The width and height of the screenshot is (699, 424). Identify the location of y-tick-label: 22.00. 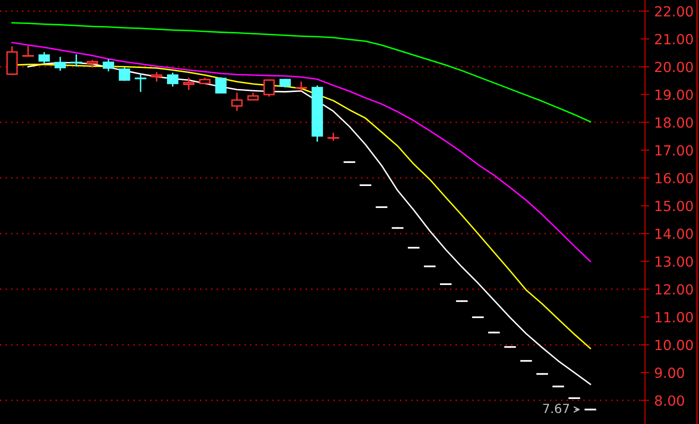
(674, 11).